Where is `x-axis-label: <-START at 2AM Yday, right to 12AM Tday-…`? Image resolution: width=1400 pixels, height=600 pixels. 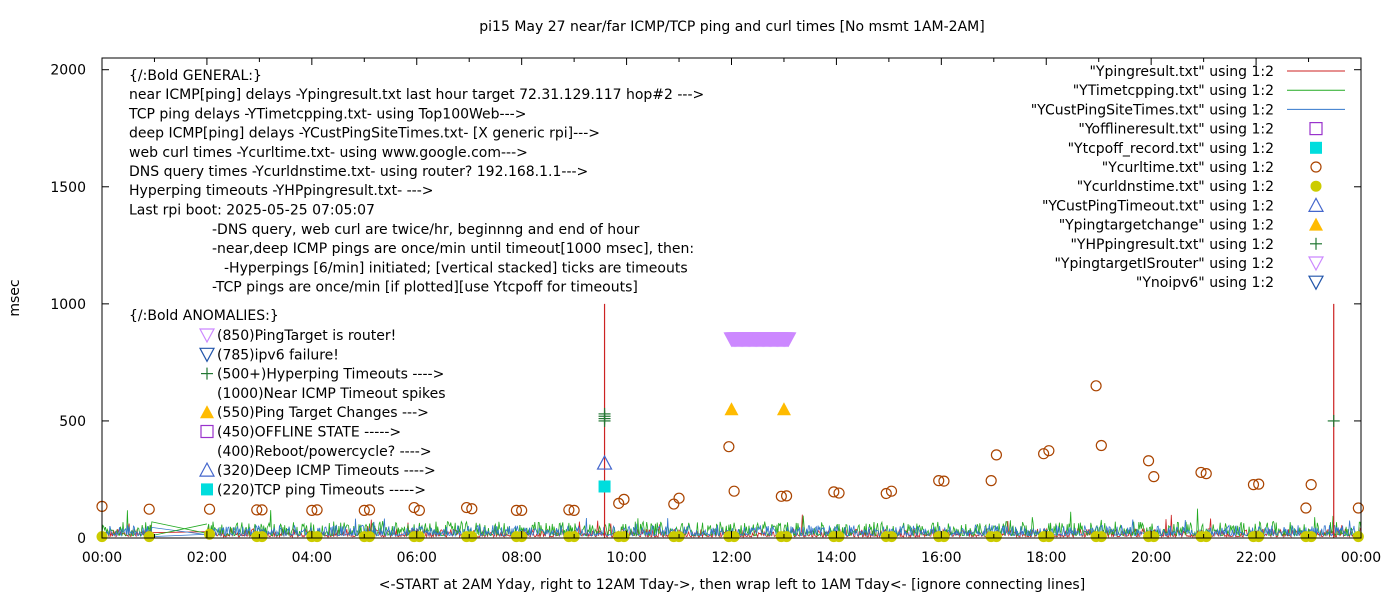
x-axis-label: <-START at 2AM Yday, right to 12AM Tday-… is located at coordinates (732, 585).